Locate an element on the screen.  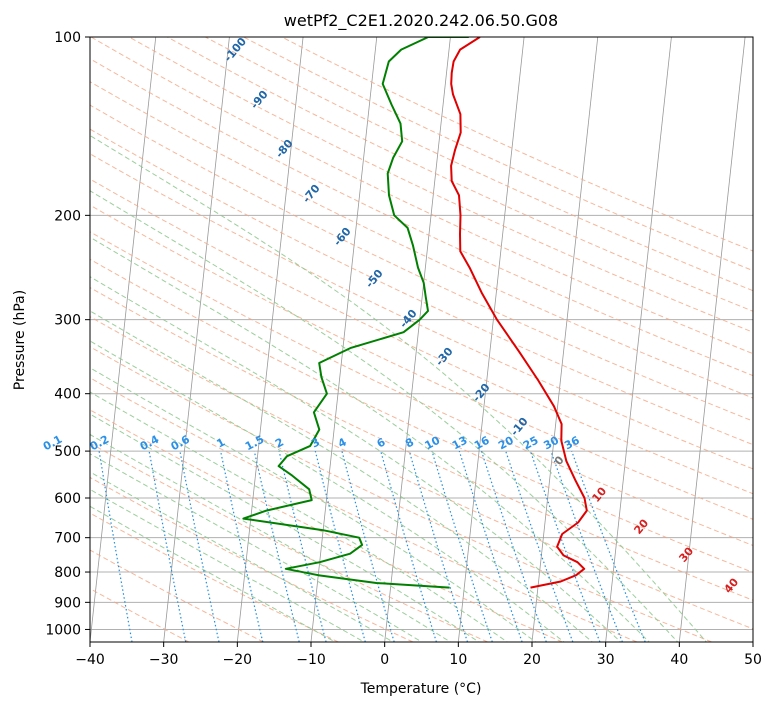
y-tick-label: 100 is located at coordinates (67, 38).